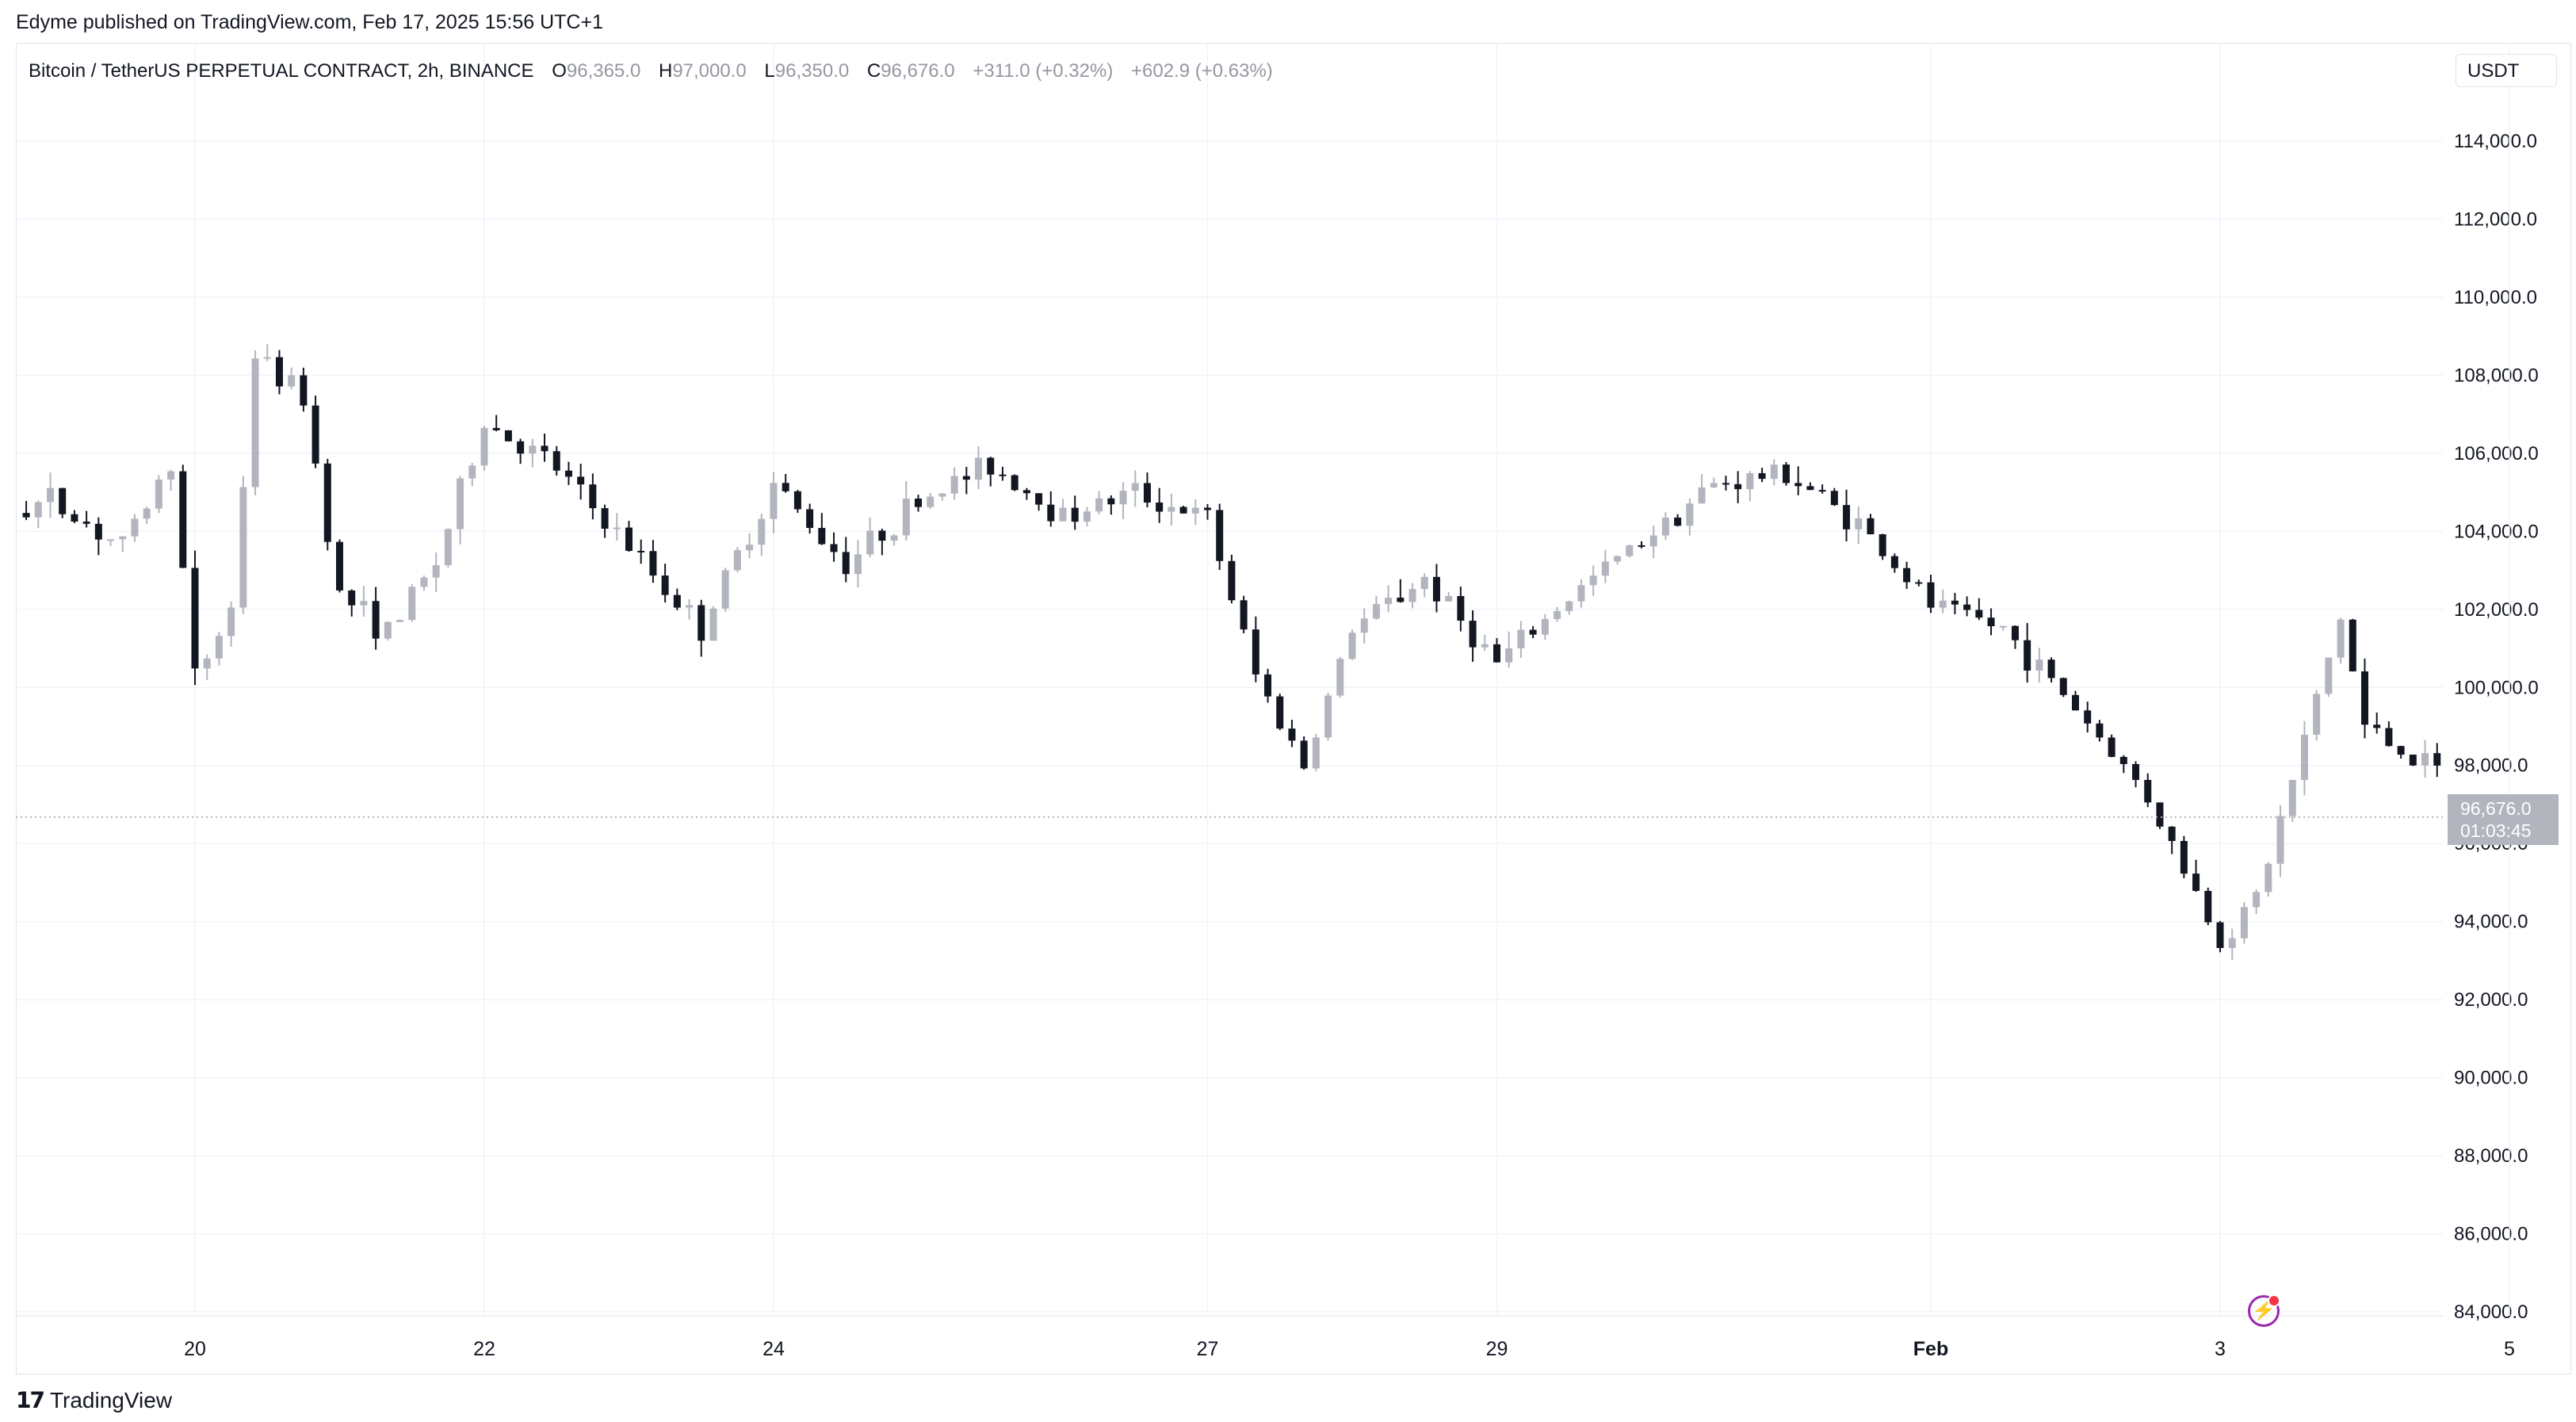 This screenshot has width=2576, height=1422. What do you see at coordinates (2495, 219) in the screenshot?
I see `y-tick-label: 112,000.0` at bounding box center [2495, 219].